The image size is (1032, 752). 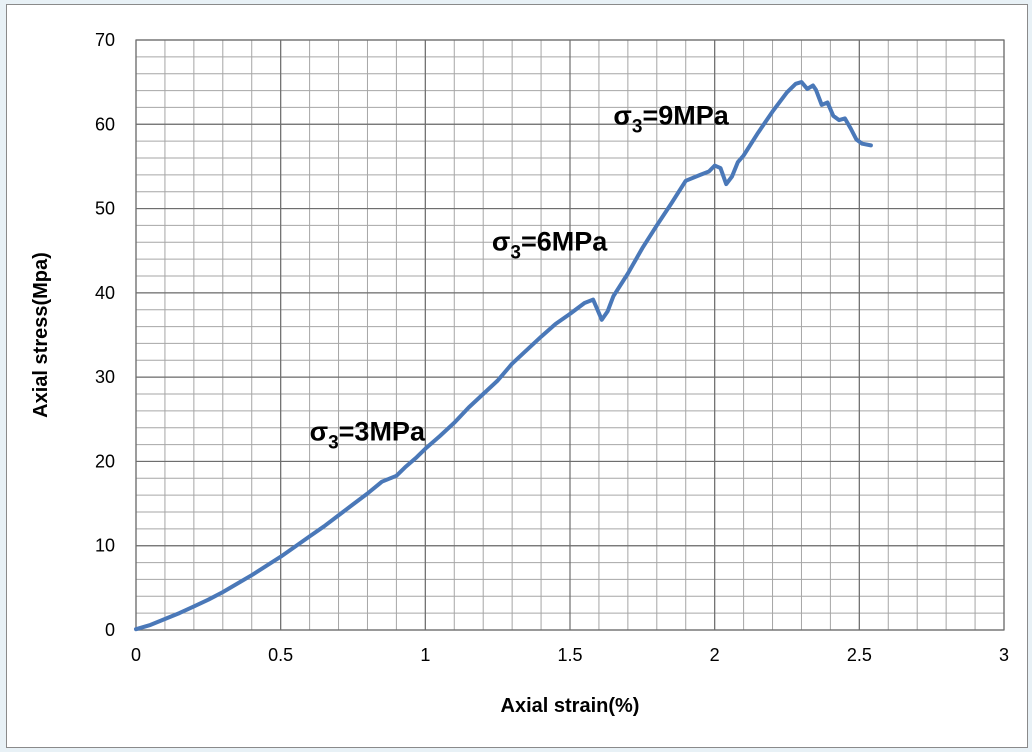 I want to click on x-tick-label: 2, so click(x=715, y=655).